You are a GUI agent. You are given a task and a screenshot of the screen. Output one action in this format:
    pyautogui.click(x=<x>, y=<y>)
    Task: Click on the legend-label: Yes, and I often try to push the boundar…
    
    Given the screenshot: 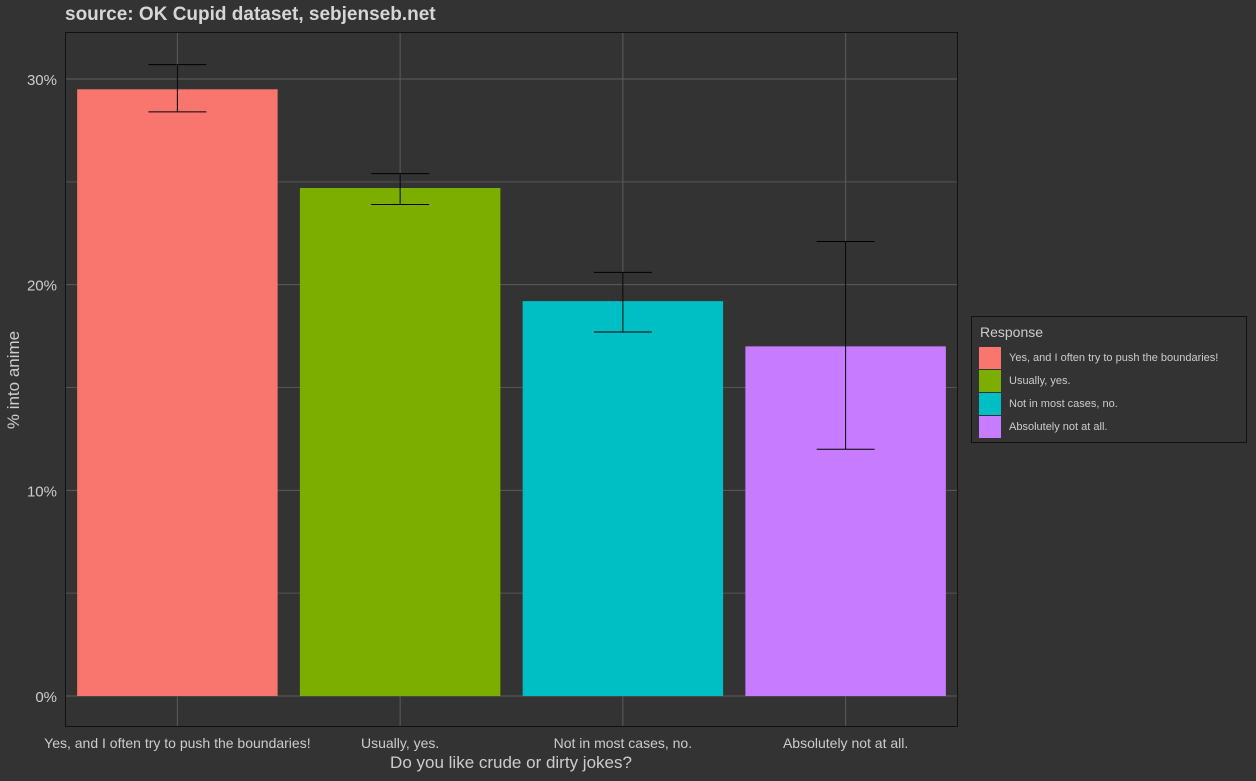 What is the action you would take?
    pyautogui.click(x=1114, y=358)
    